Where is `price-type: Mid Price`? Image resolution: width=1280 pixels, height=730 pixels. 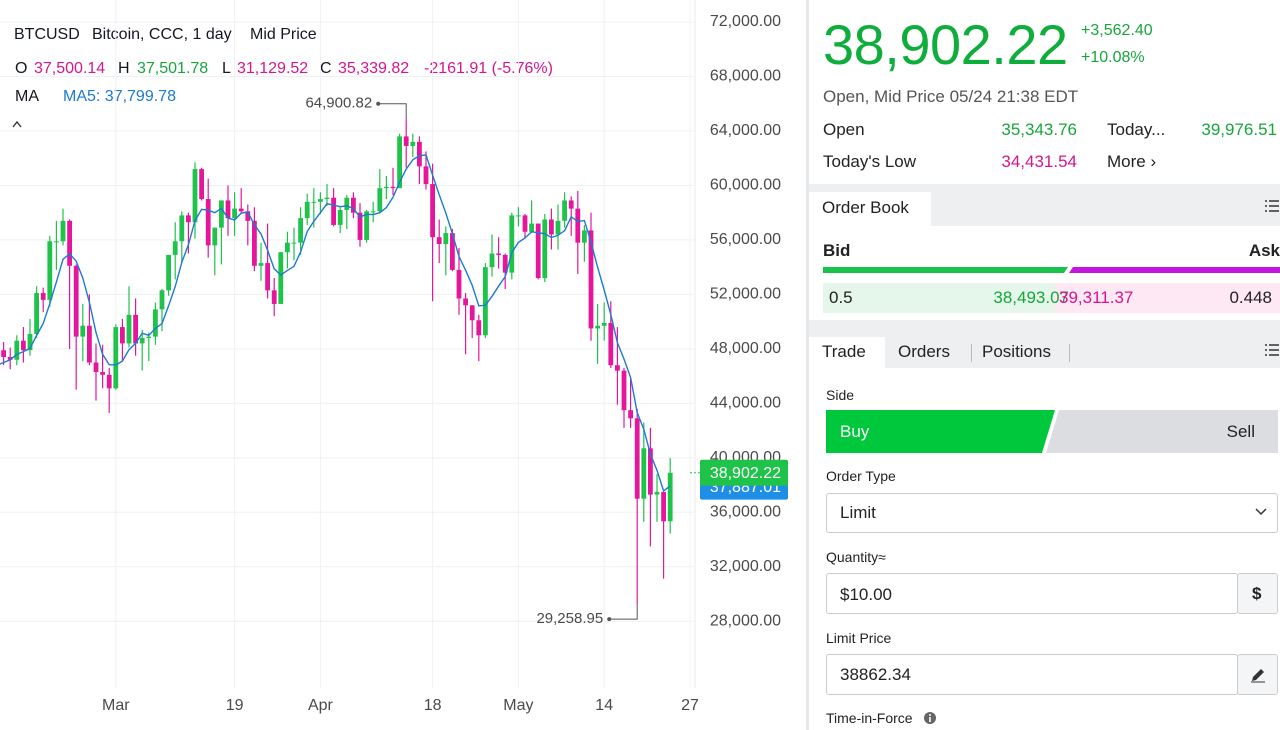 price-type: Mid Price is located at coordinates (283, 34).